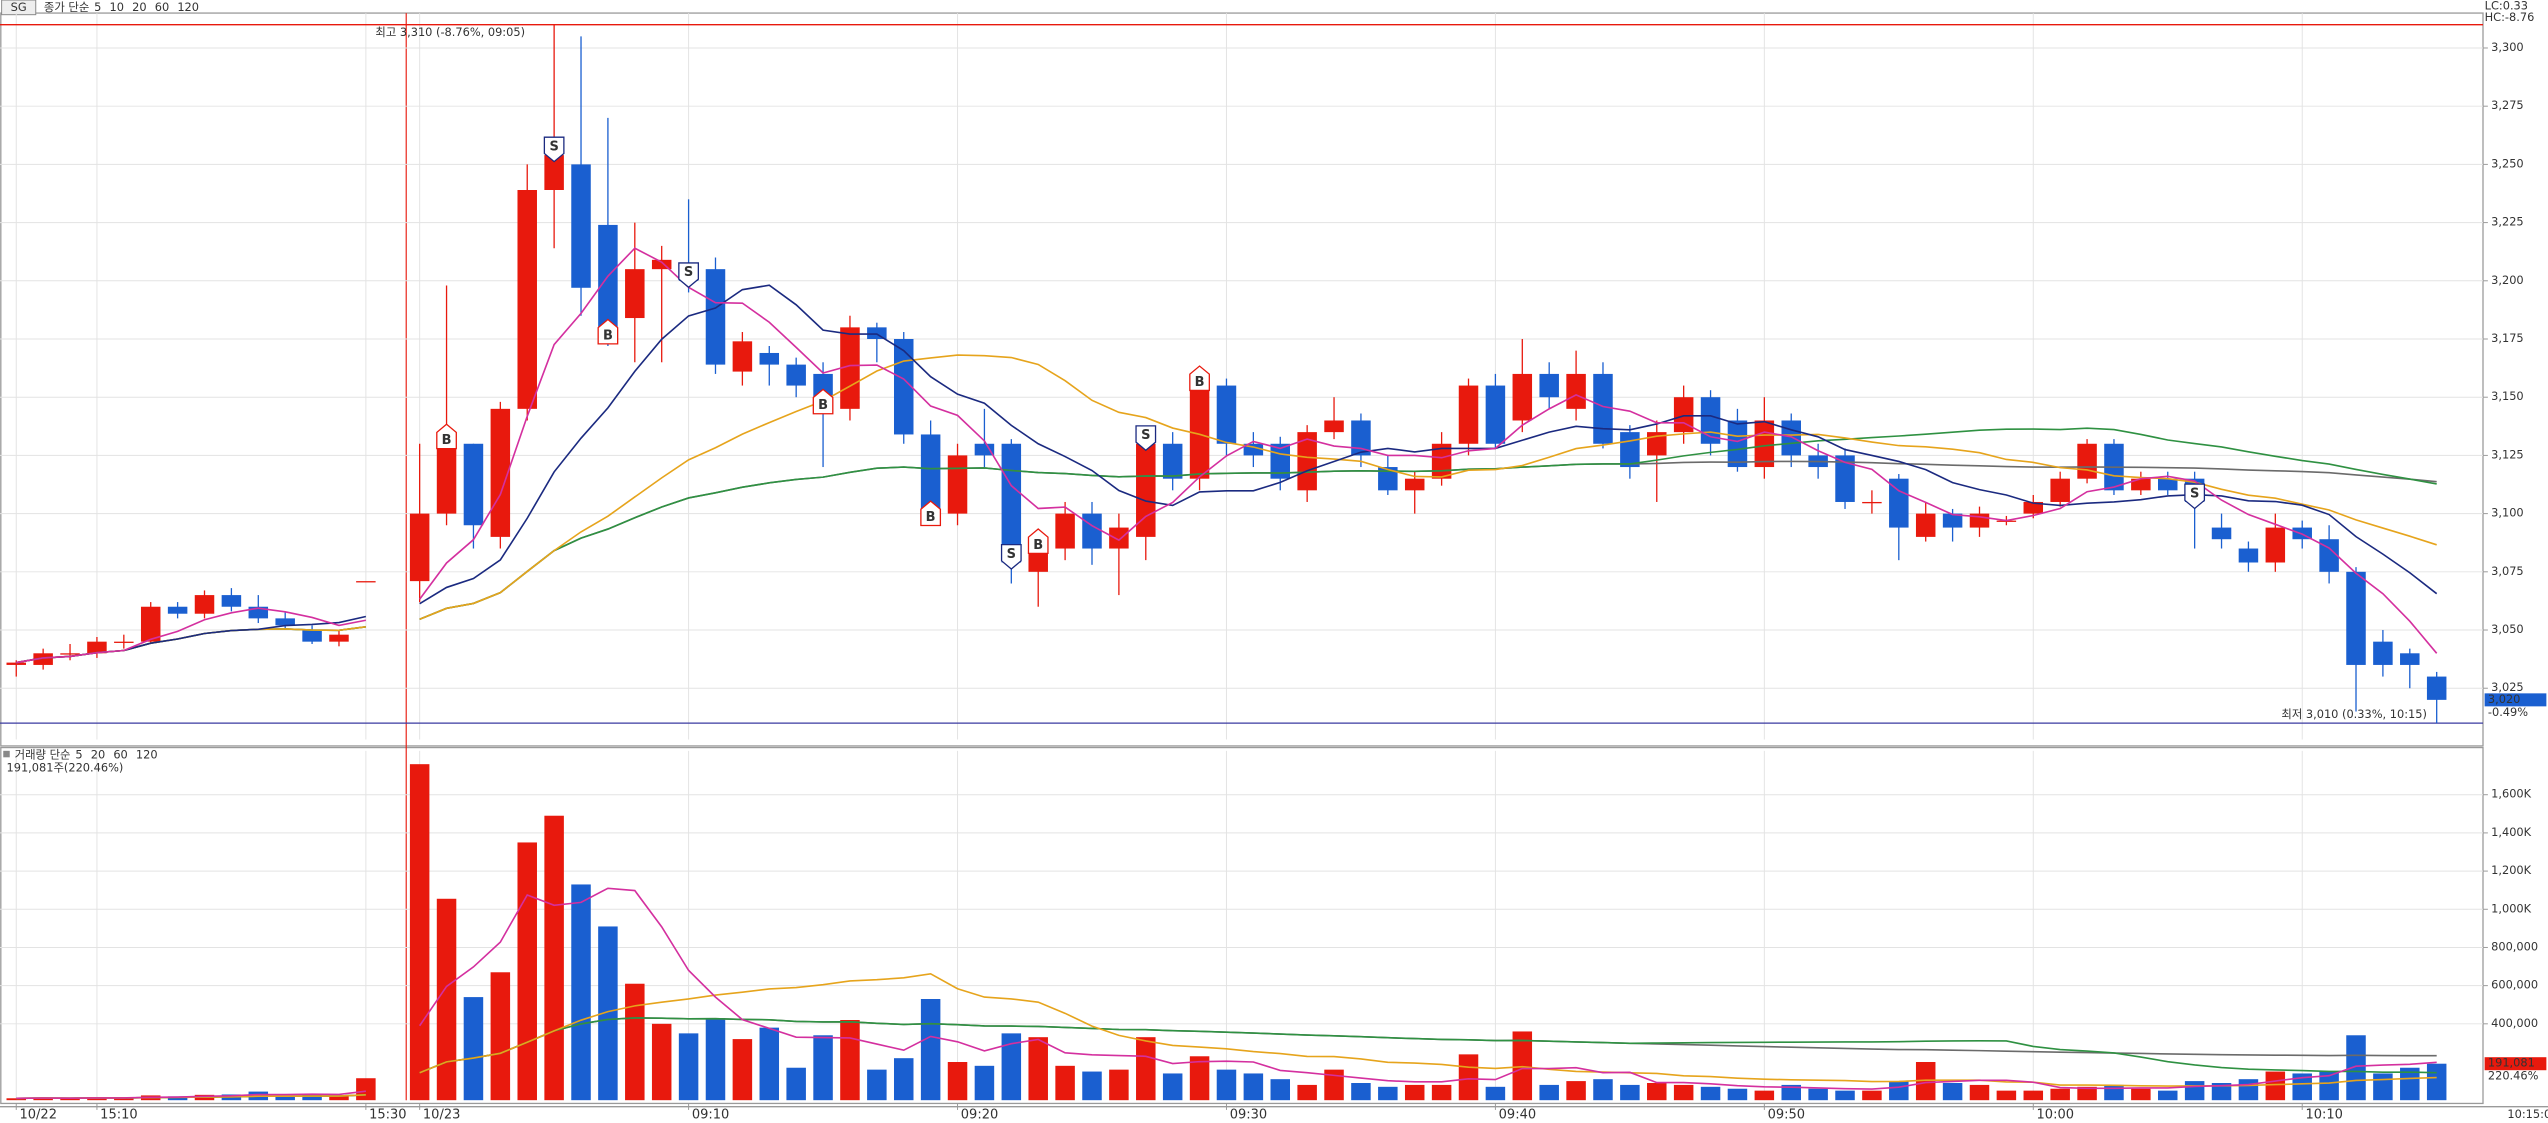 The height and width of the screenshot is (1123, 2548). I want to click on change-label: -0.49%, so click(2508, 712).